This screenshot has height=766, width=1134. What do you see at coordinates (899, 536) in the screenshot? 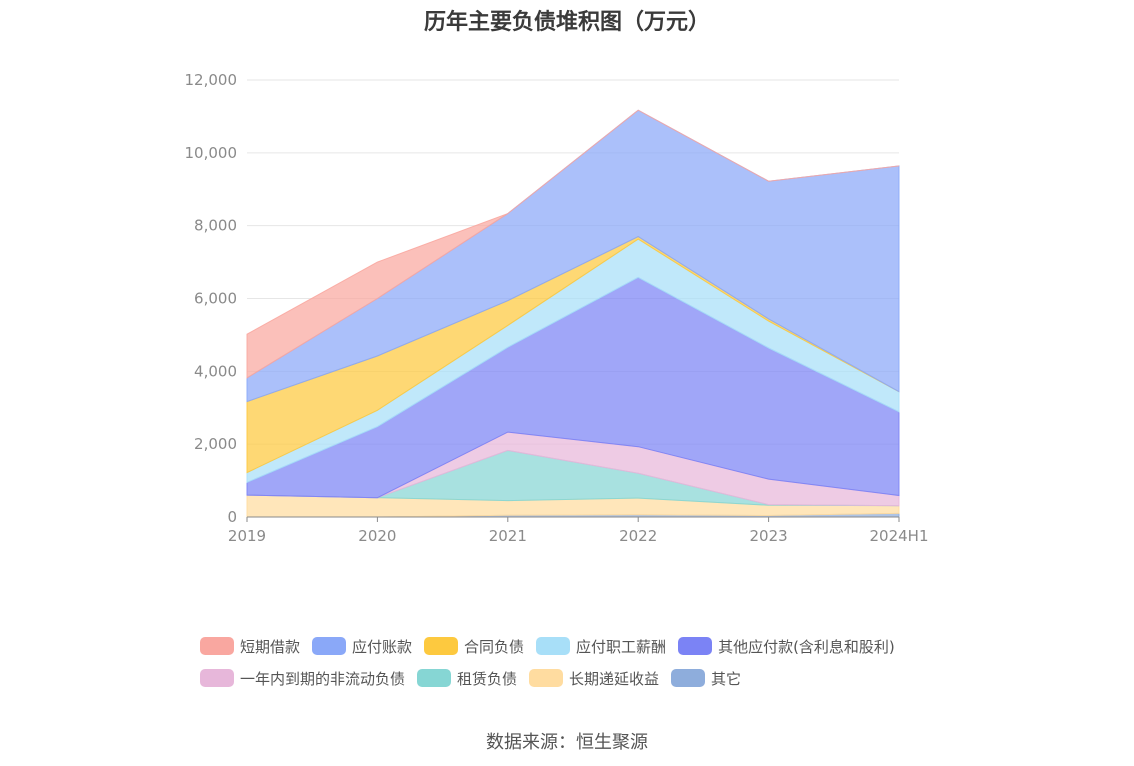
I see `x-tick-label: 2024H1` at bounding box center [899, 536].